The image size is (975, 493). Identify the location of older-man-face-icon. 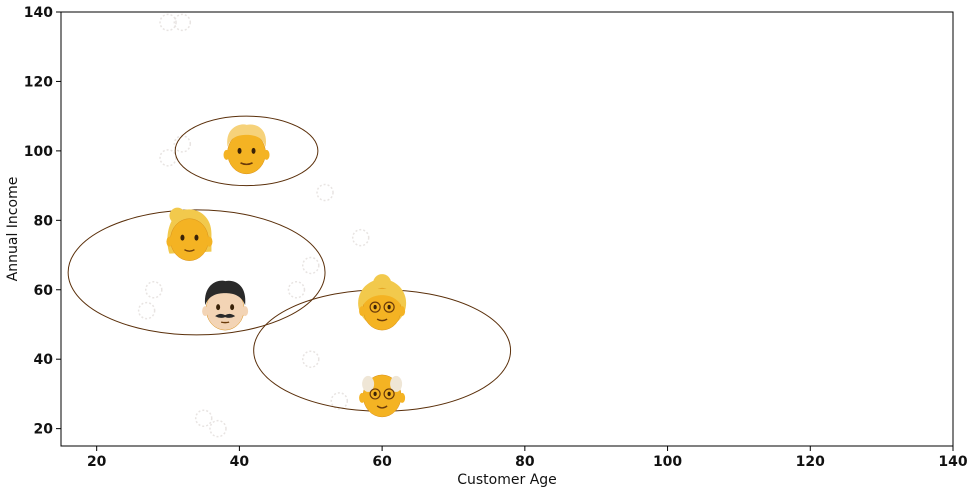
(382, 396).